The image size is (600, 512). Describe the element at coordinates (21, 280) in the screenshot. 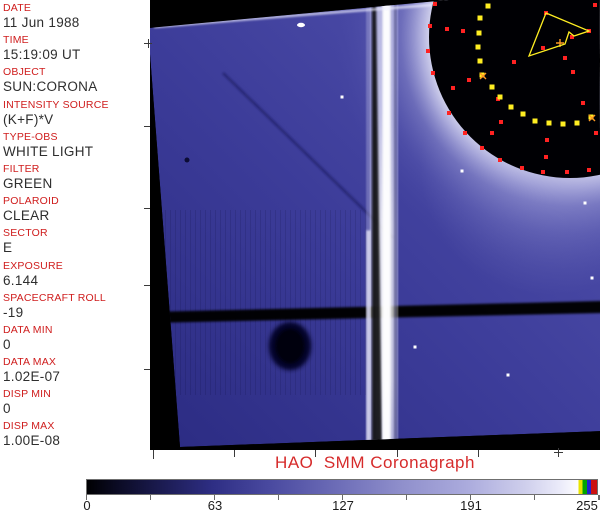

I see `field-value: 6.144` at that location.